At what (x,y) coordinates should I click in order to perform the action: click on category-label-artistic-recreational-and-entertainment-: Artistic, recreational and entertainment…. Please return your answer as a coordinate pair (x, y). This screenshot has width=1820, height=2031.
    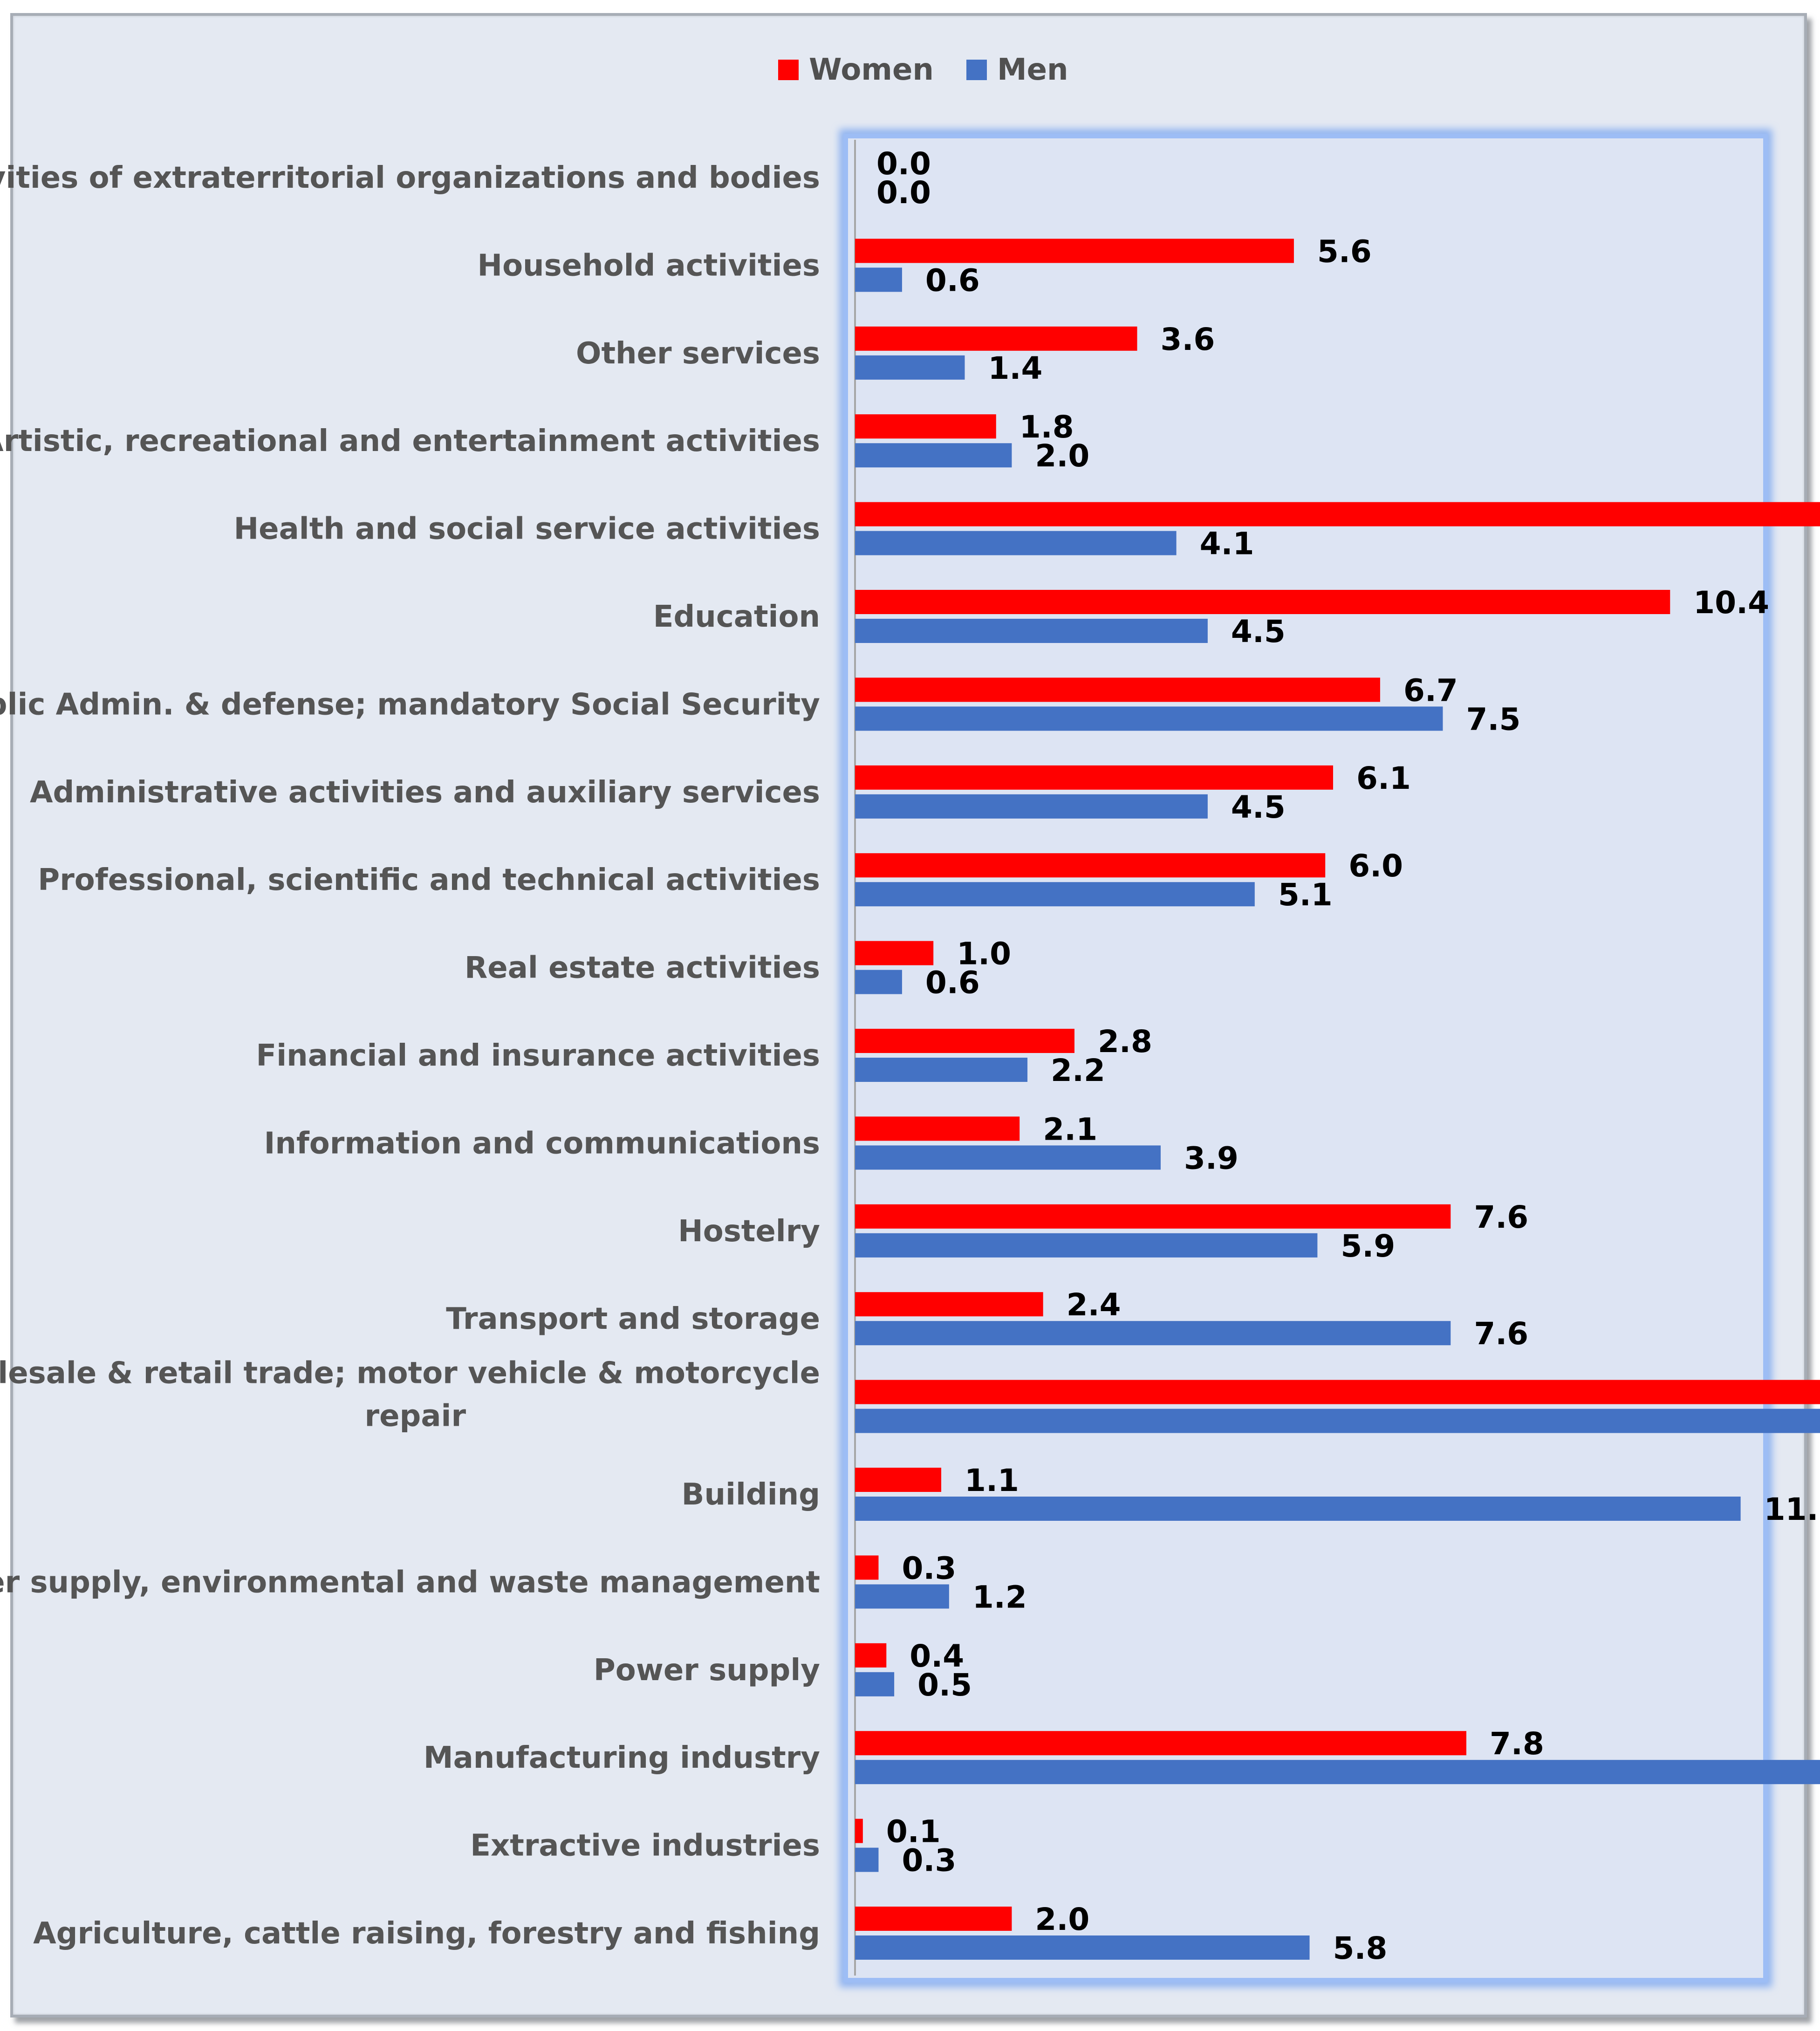
    Looking at the image, I should click on (410, 441).